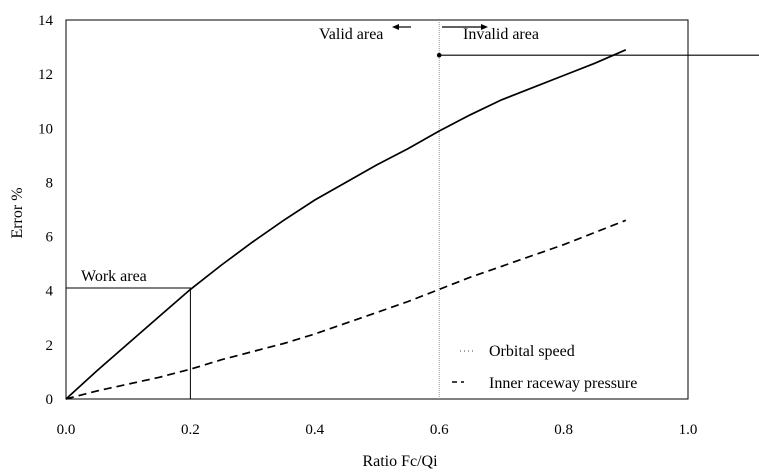  What do you see at coordinates (114, 276) in the screenshot?
I see `work-area-label: Work area` at bounding box center [114, 276].